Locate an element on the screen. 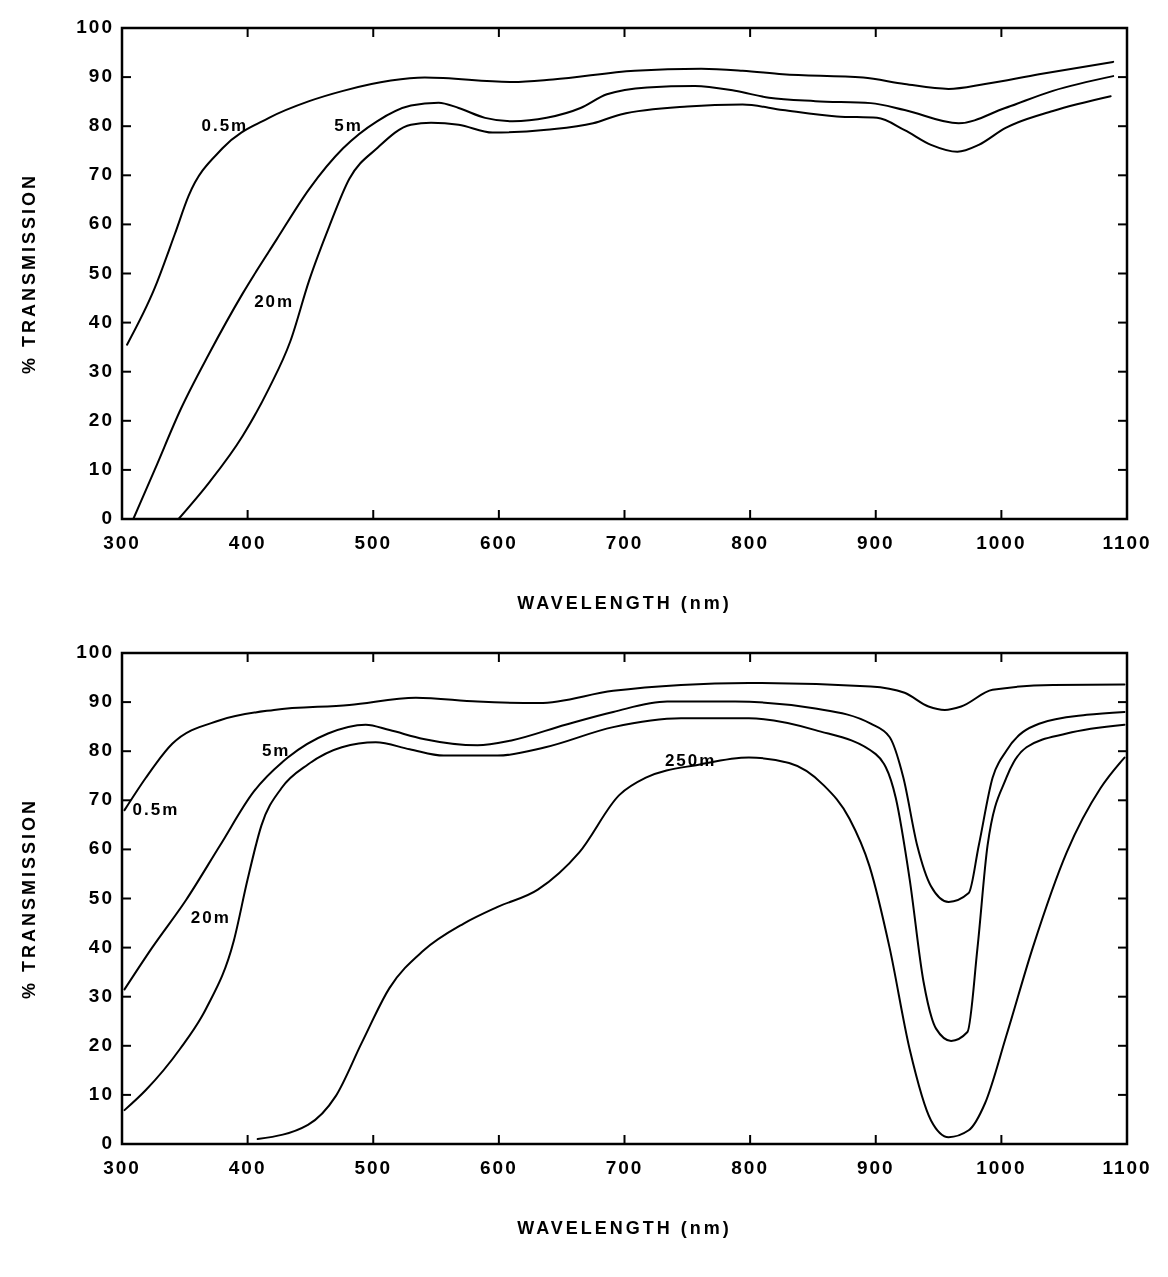  series-label: 250m is located at coordinates (690, 760).